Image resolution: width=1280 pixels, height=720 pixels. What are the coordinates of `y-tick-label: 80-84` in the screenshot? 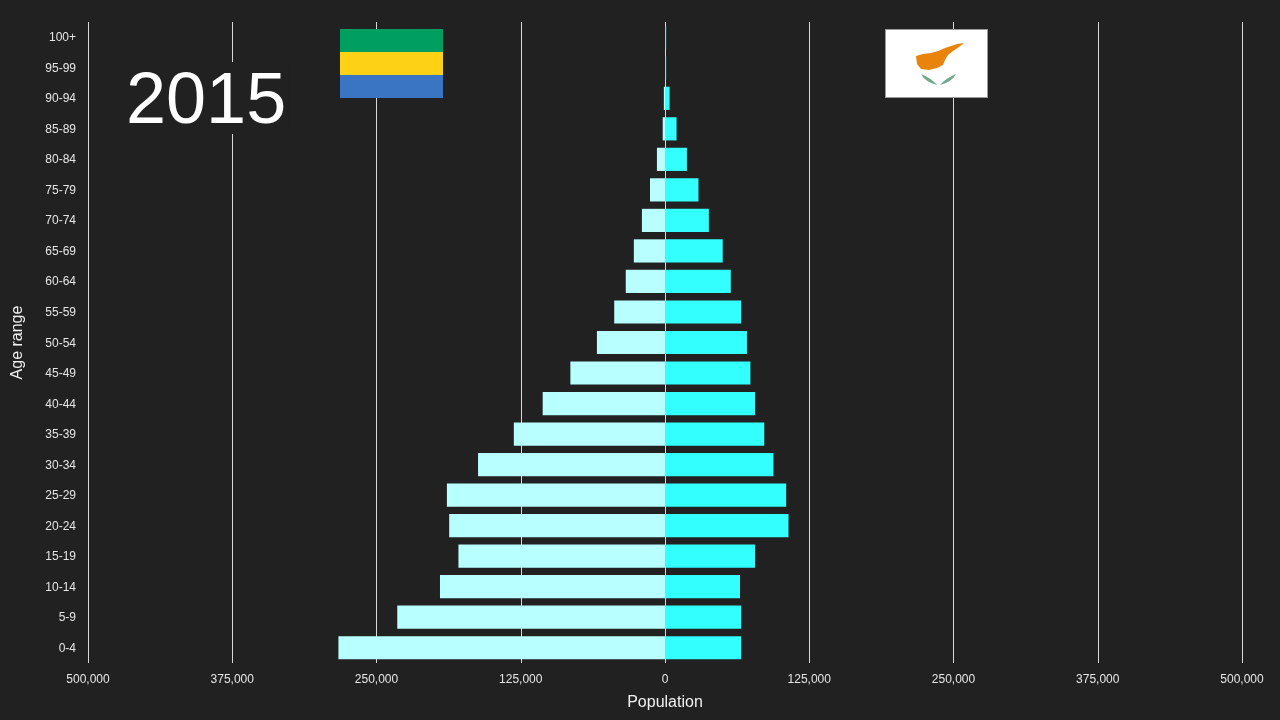 It's located at (61, 159).